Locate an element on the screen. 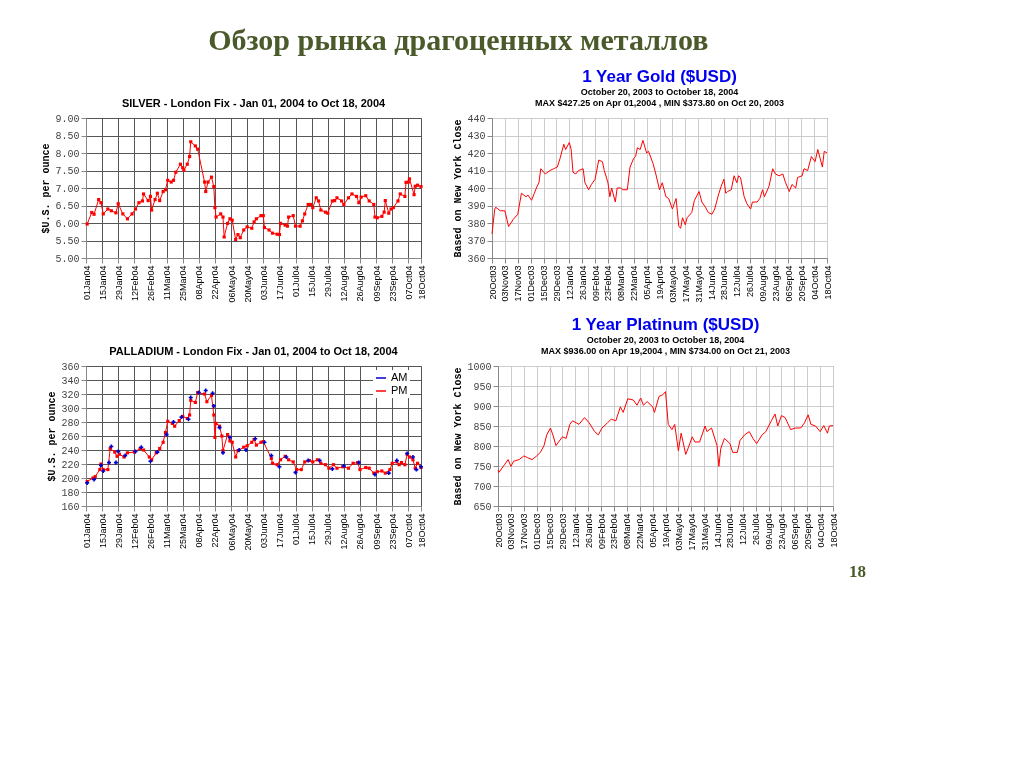  x-tick-label: 20Oct03 is located at coordinates (498, 530).